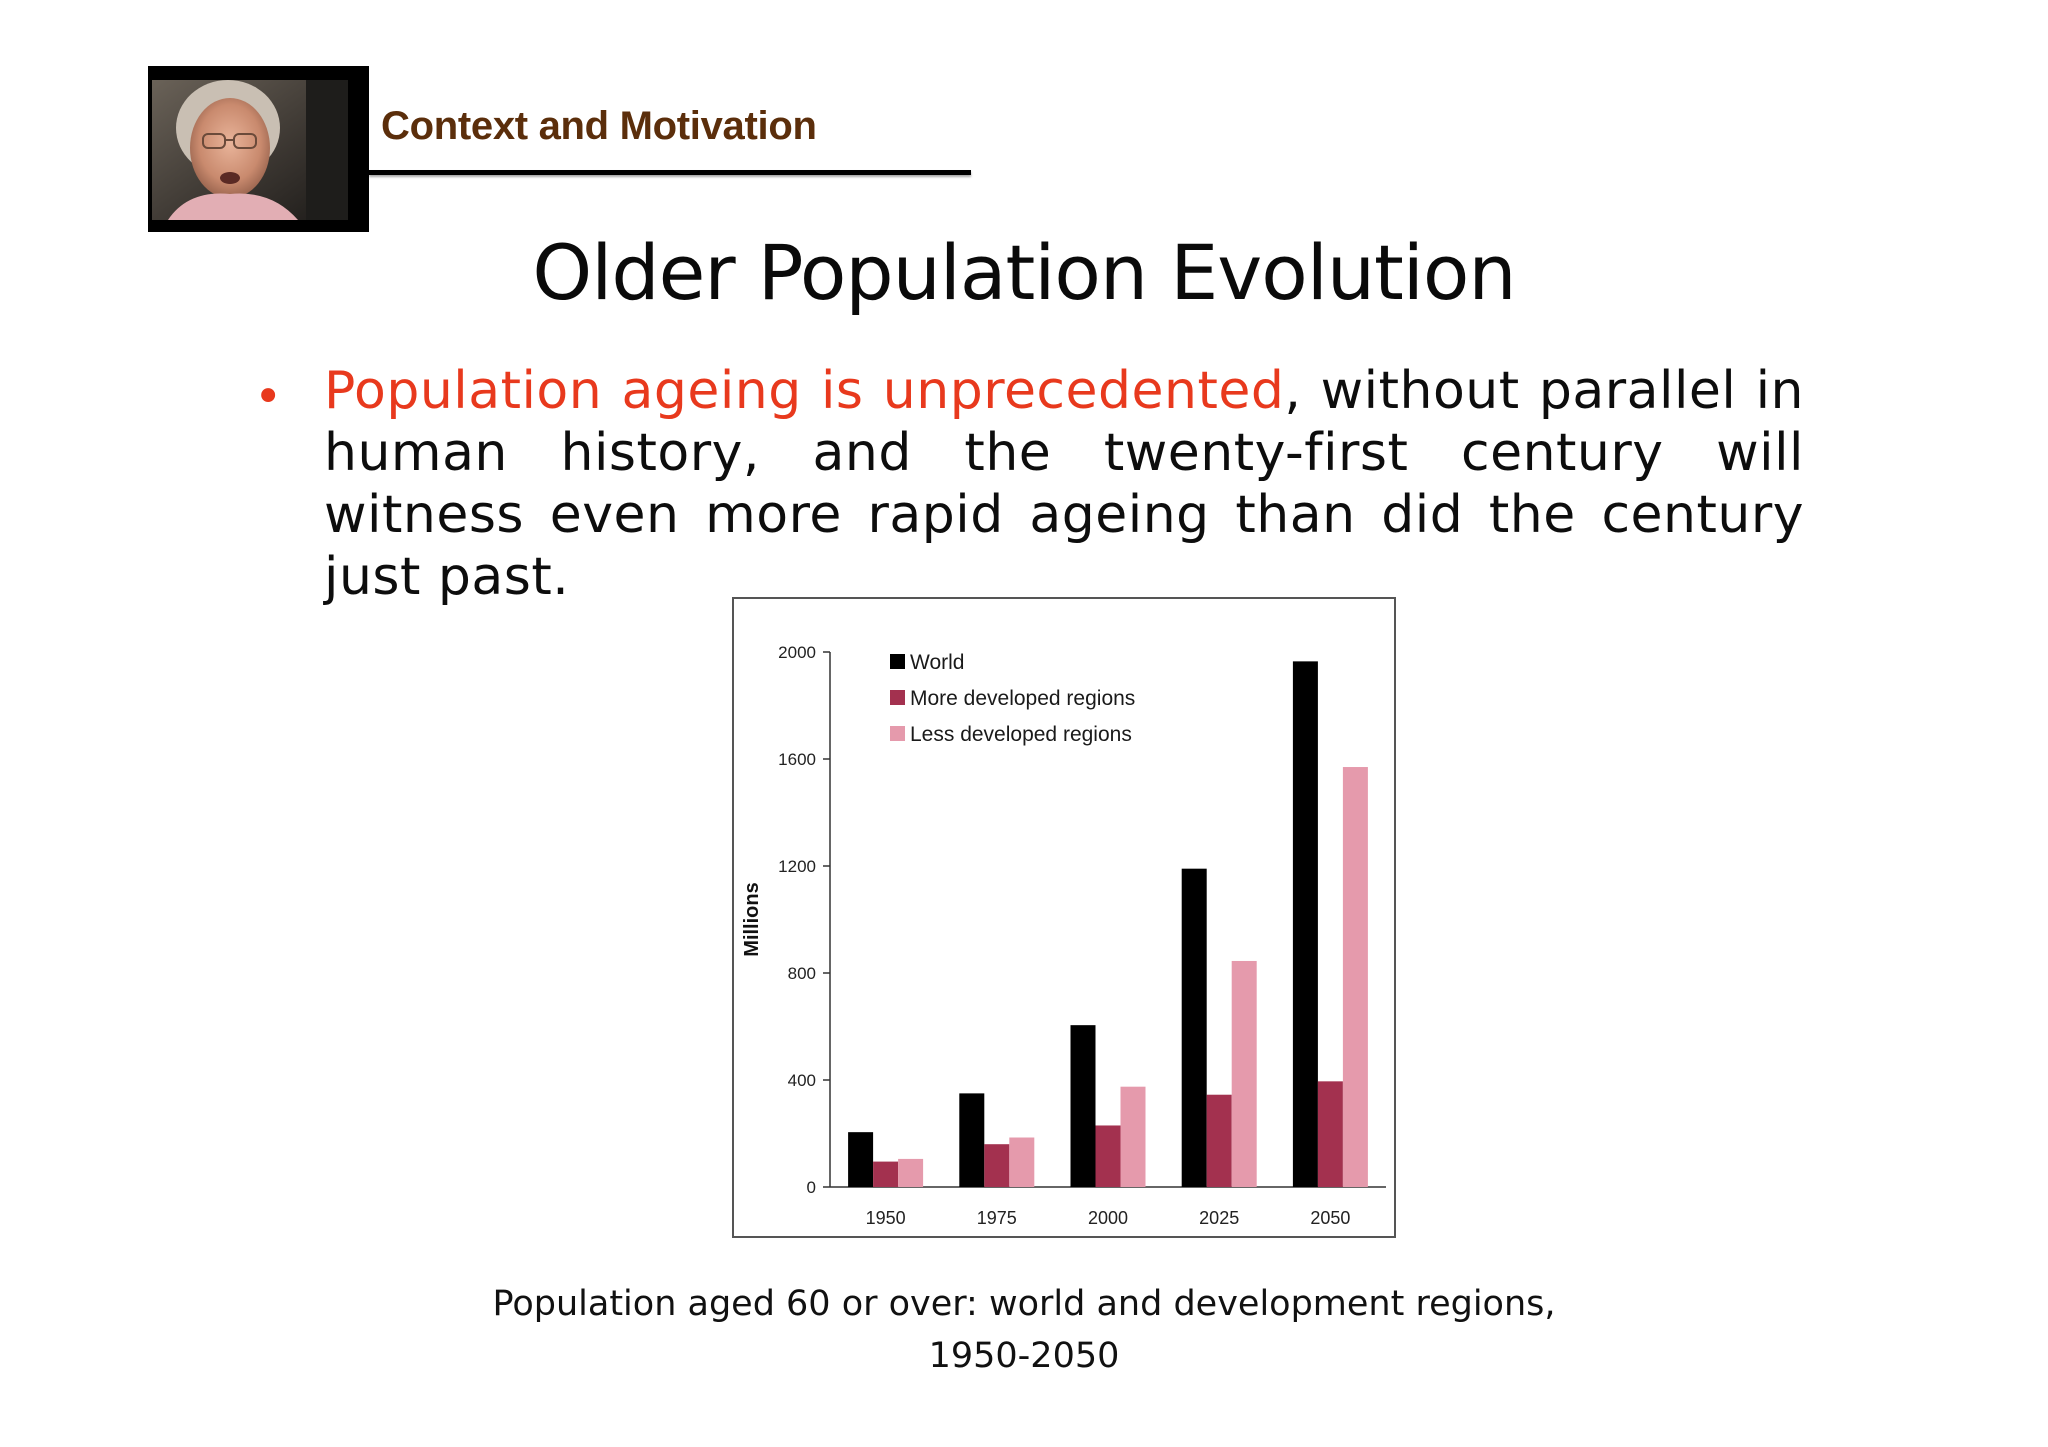 Image resolution: width=2048 pixels, height=1447 pixels. I want to click on section-divider, so click(670, 172).